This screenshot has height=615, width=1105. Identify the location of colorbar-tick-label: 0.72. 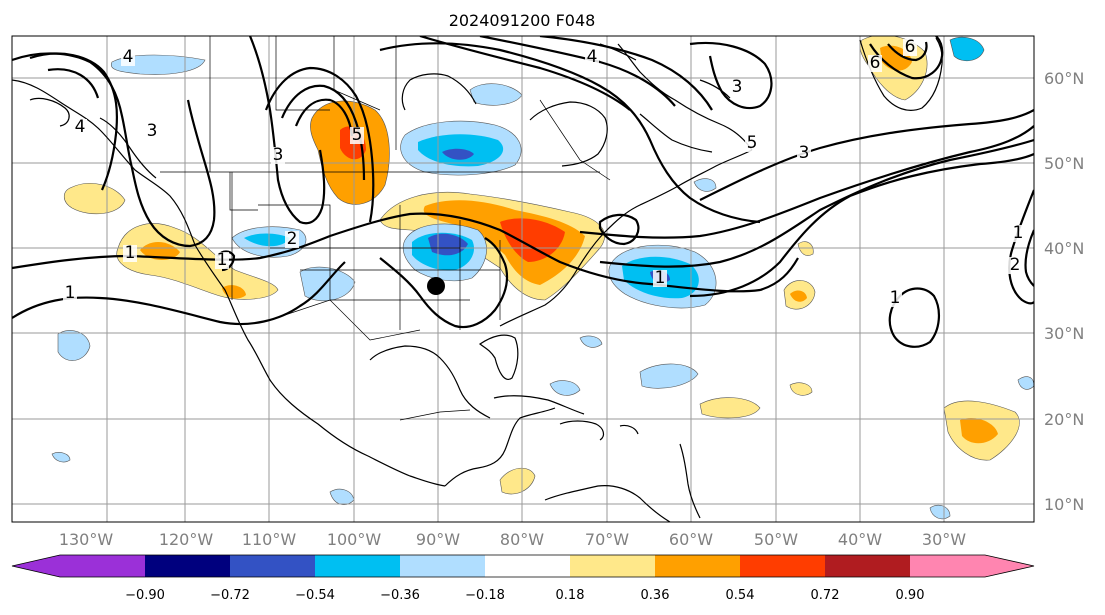
(825, 595).